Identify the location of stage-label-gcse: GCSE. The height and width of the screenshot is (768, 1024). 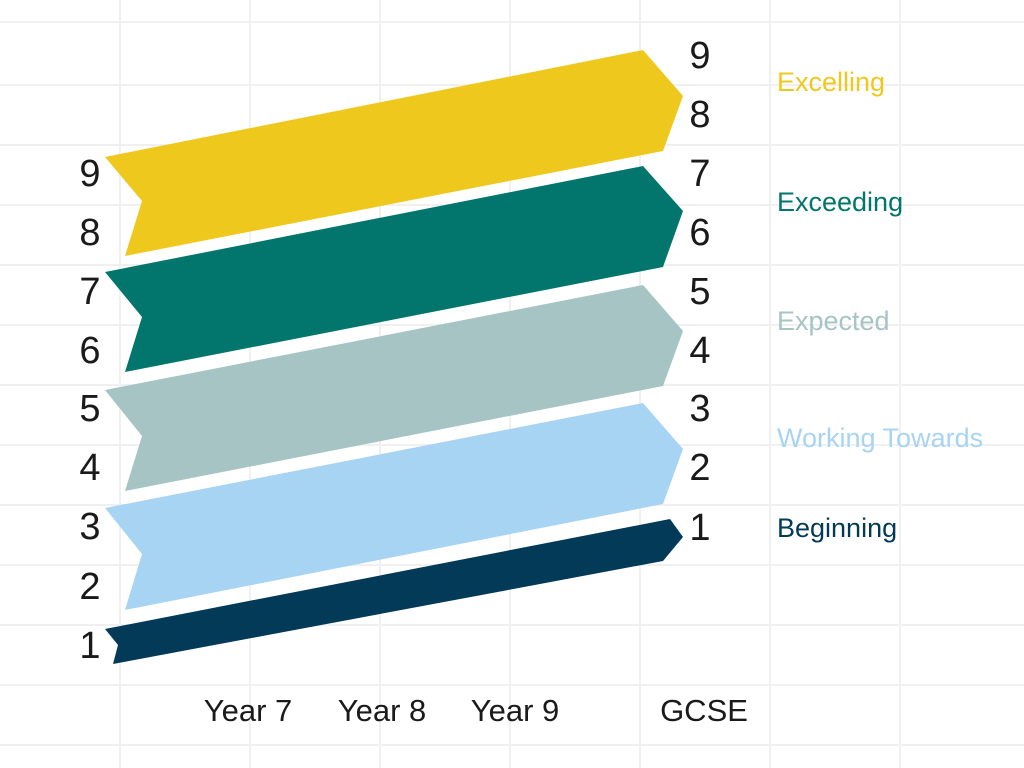
(704, 710).